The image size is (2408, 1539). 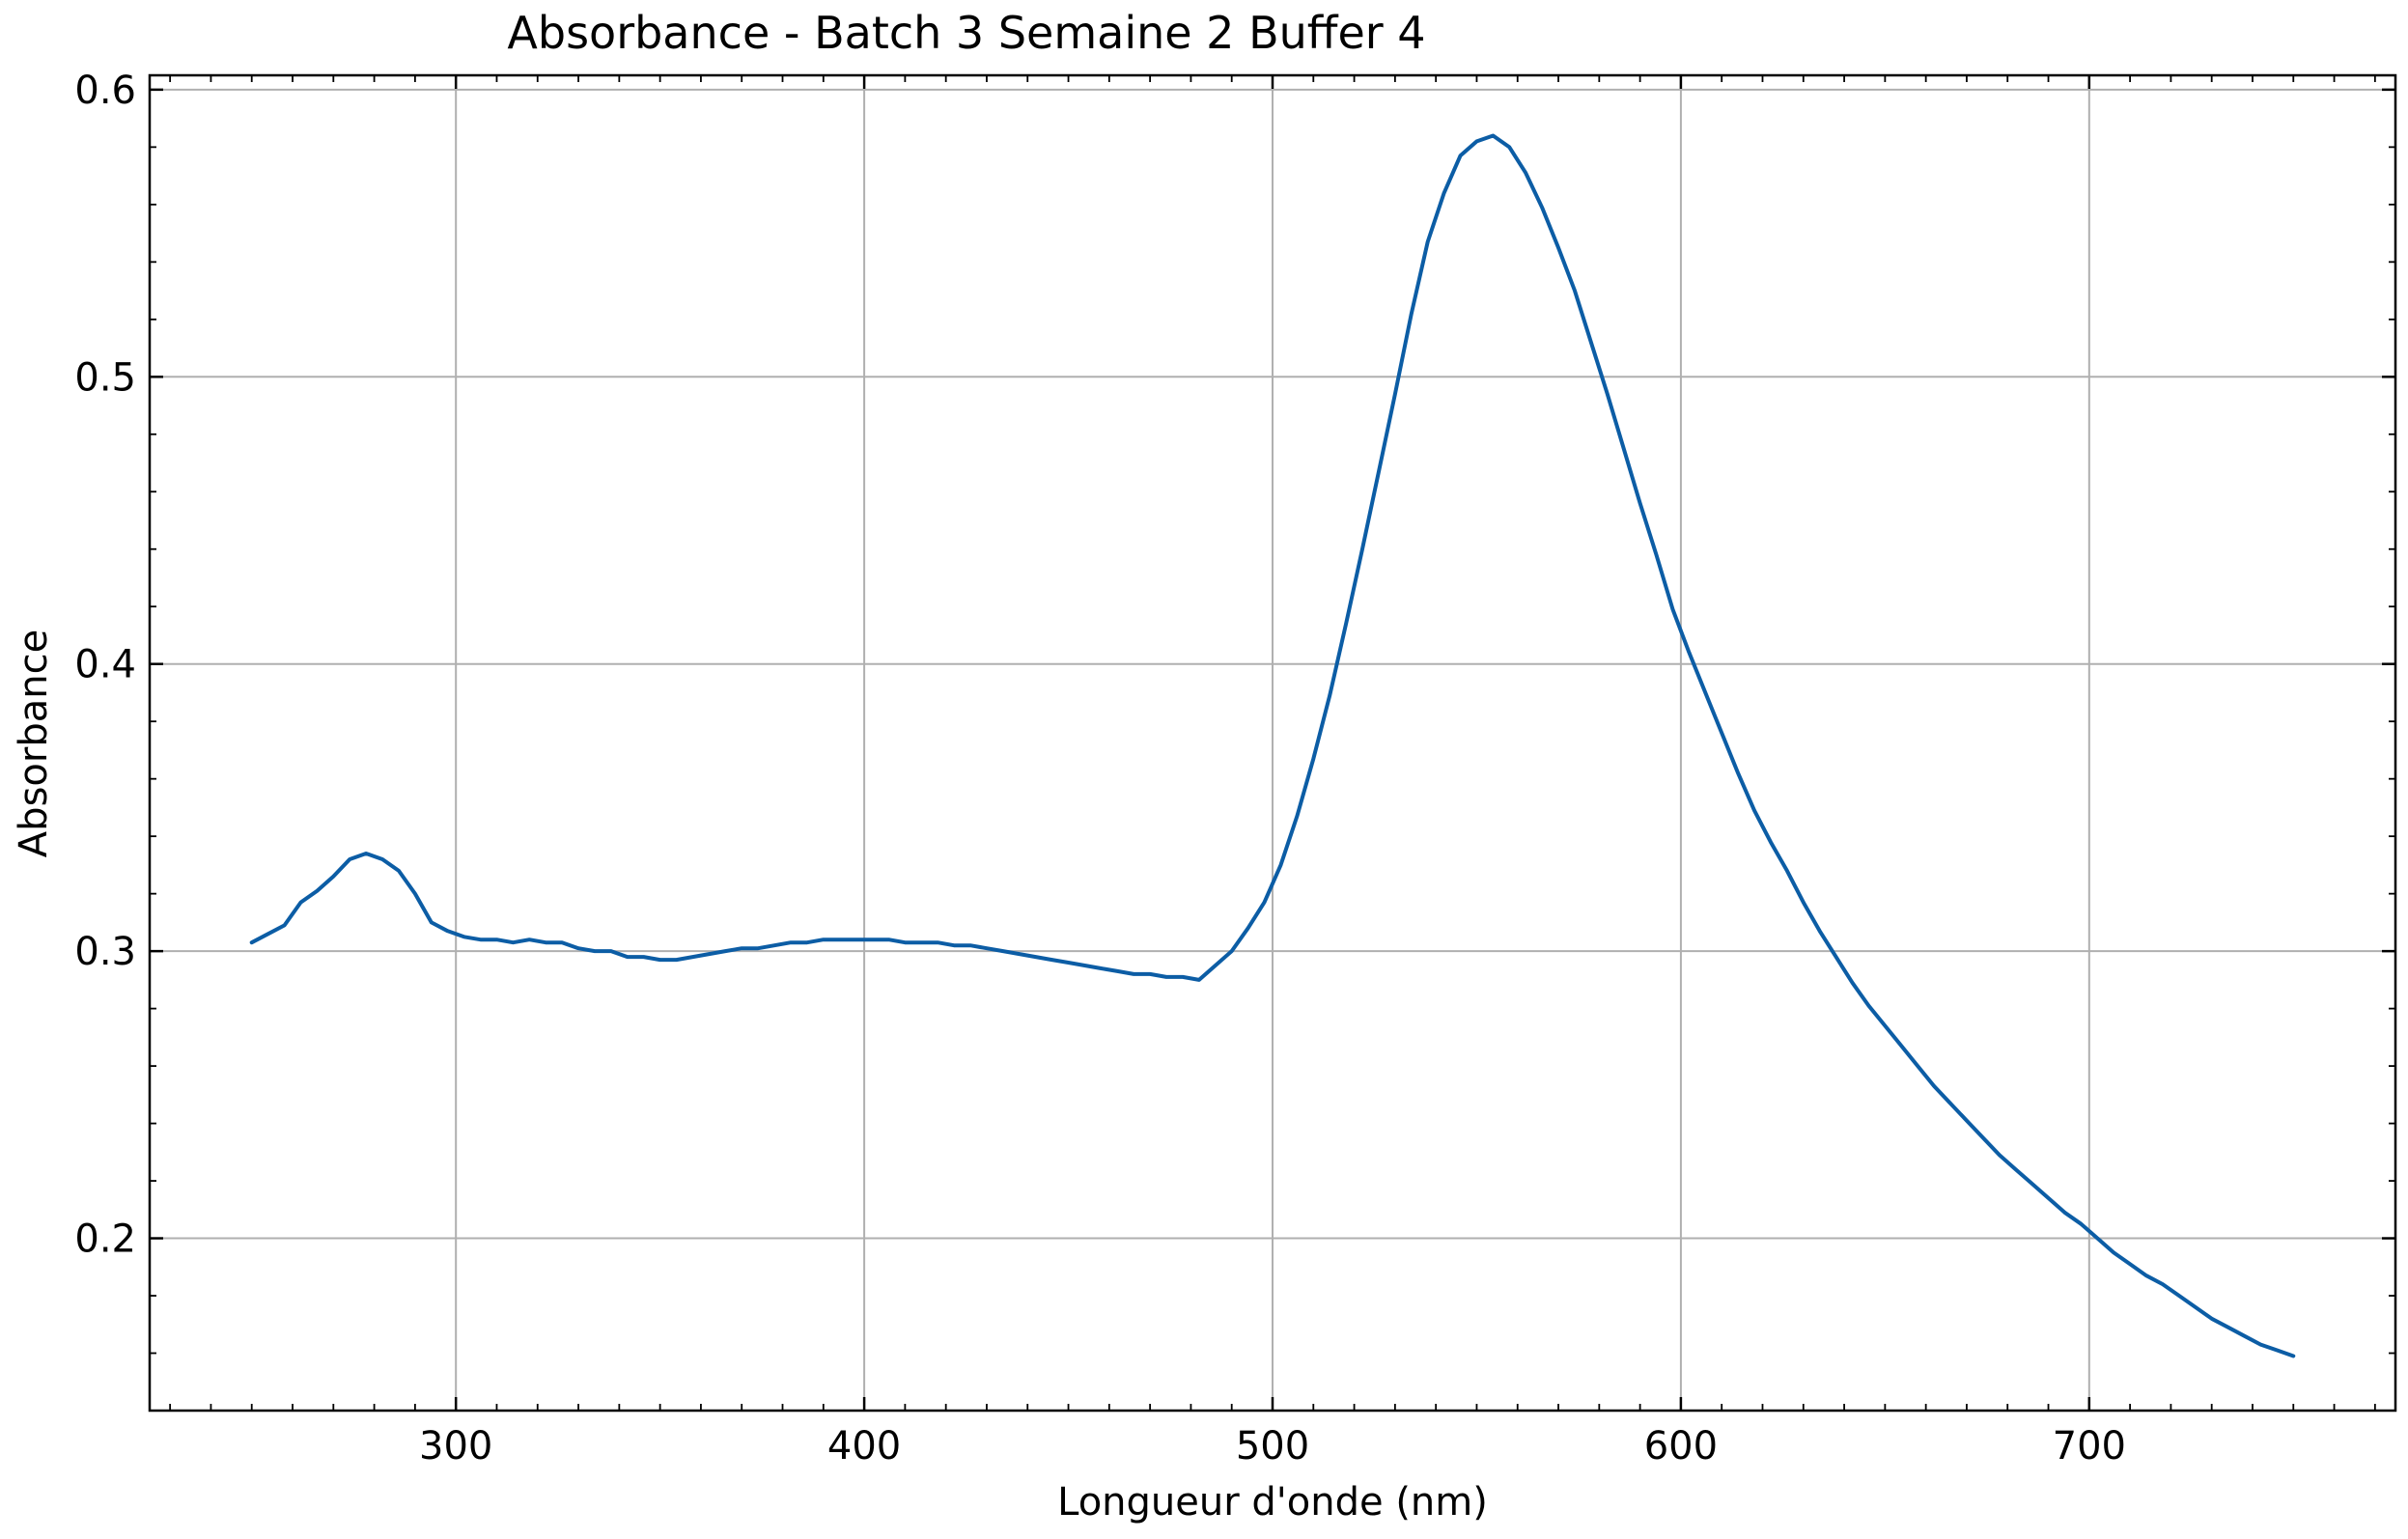 I want to click on y-tick-label: 0.3, so click(x=105, y=952).